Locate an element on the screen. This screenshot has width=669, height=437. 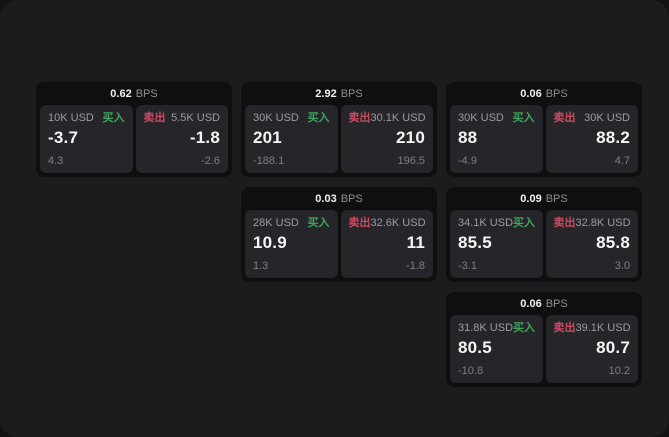
sell-change: 196.5 is located at coordinates (411, 161).